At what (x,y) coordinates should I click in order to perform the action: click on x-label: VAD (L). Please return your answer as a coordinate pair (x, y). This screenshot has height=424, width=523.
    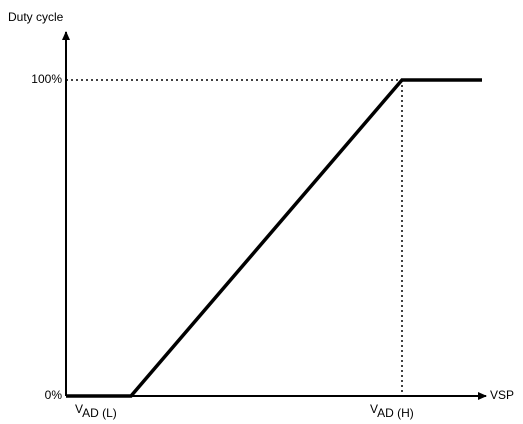
    Looking at the image, I should click on (96, 411).